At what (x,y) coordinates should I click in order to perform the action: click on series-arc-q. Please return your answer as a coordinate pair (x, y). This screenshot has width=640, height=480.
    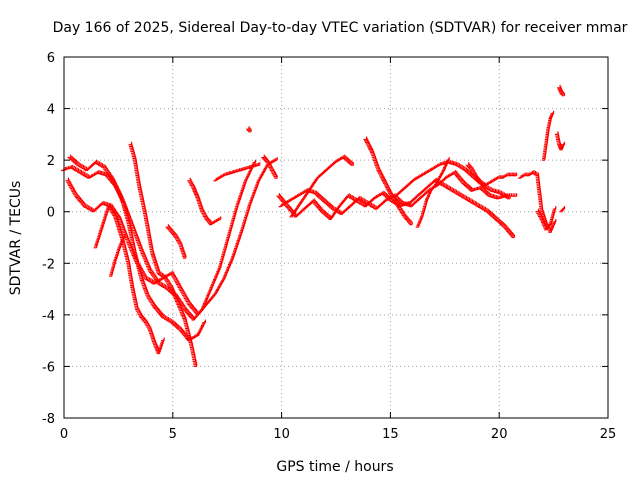
    Looking at the image, I should click on (491, 174).